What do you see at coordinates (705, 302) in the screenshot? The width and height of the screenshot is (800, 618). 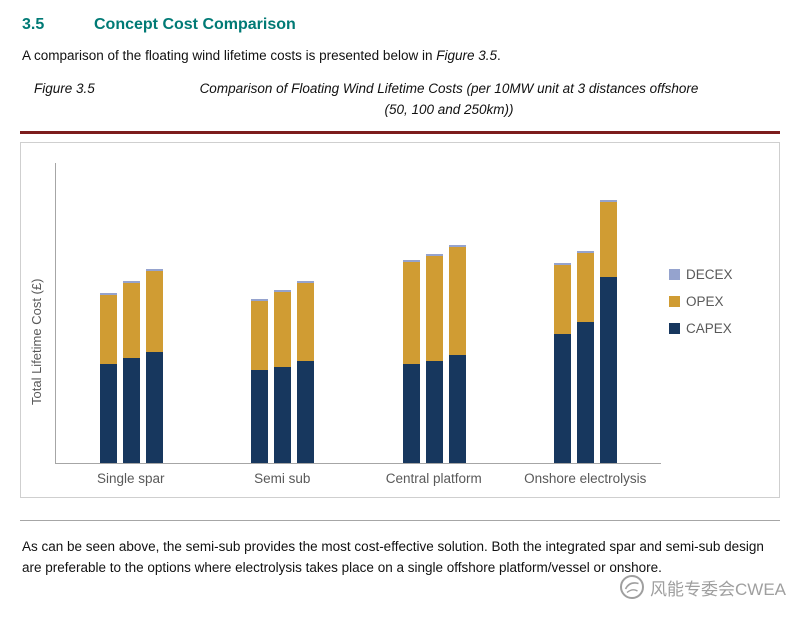 I see `legend-label: OPEX` at bounding box center [705, 302].